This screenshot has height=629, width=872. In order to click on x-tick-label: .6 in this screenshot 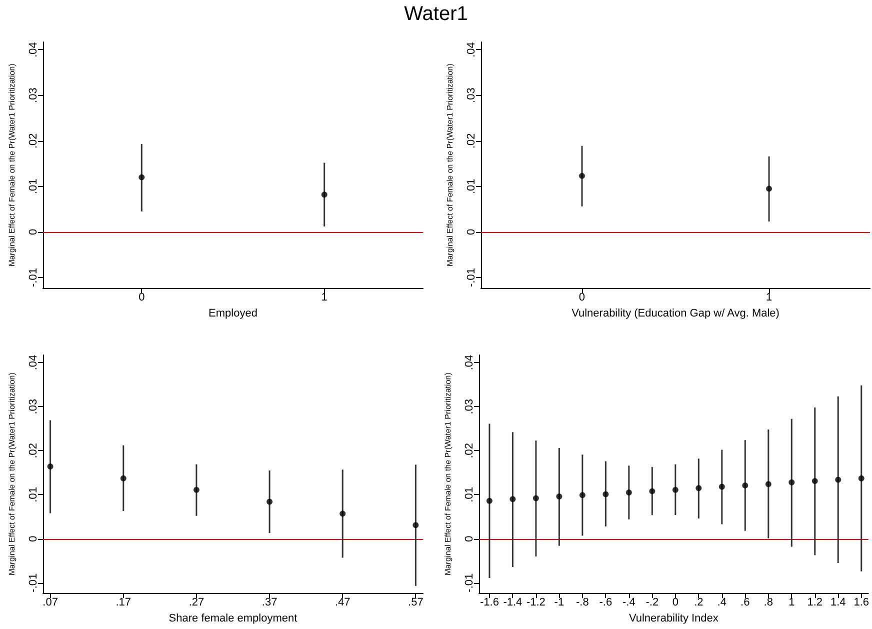, I will do `click(745, 602)`.